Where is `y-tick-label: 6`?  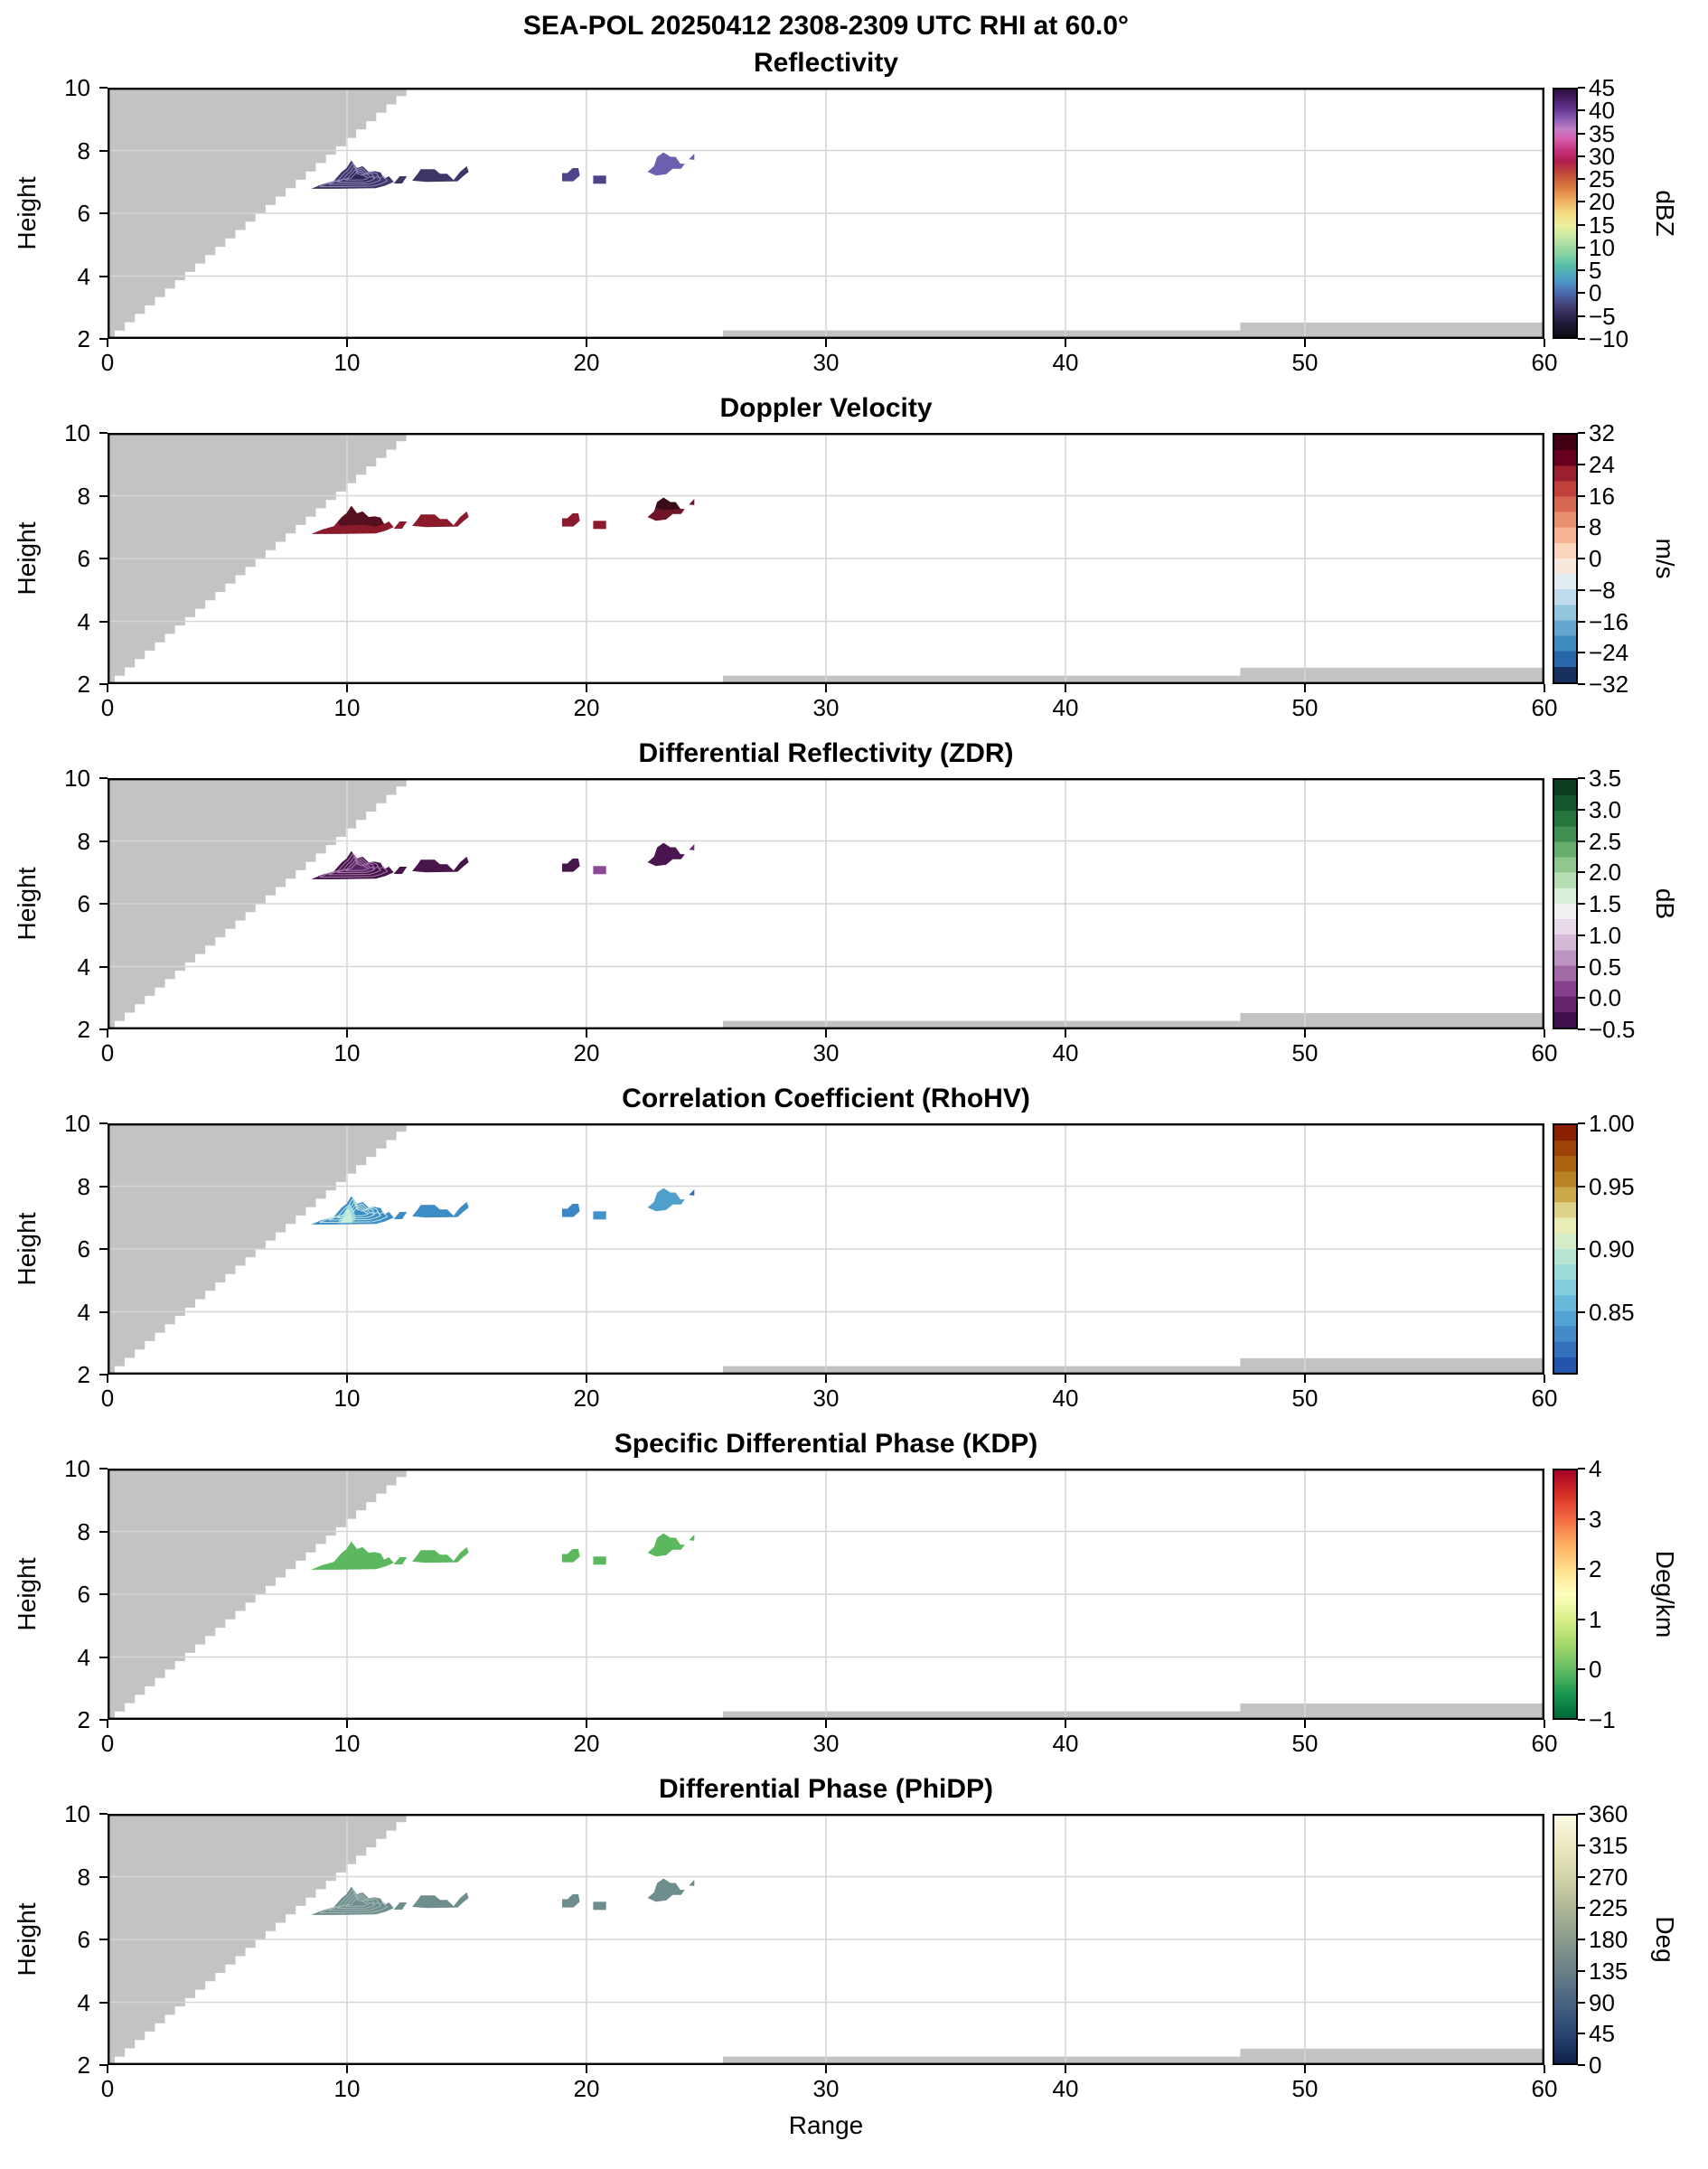
y-tick-label: 6 is located at coordinates (83, 904).